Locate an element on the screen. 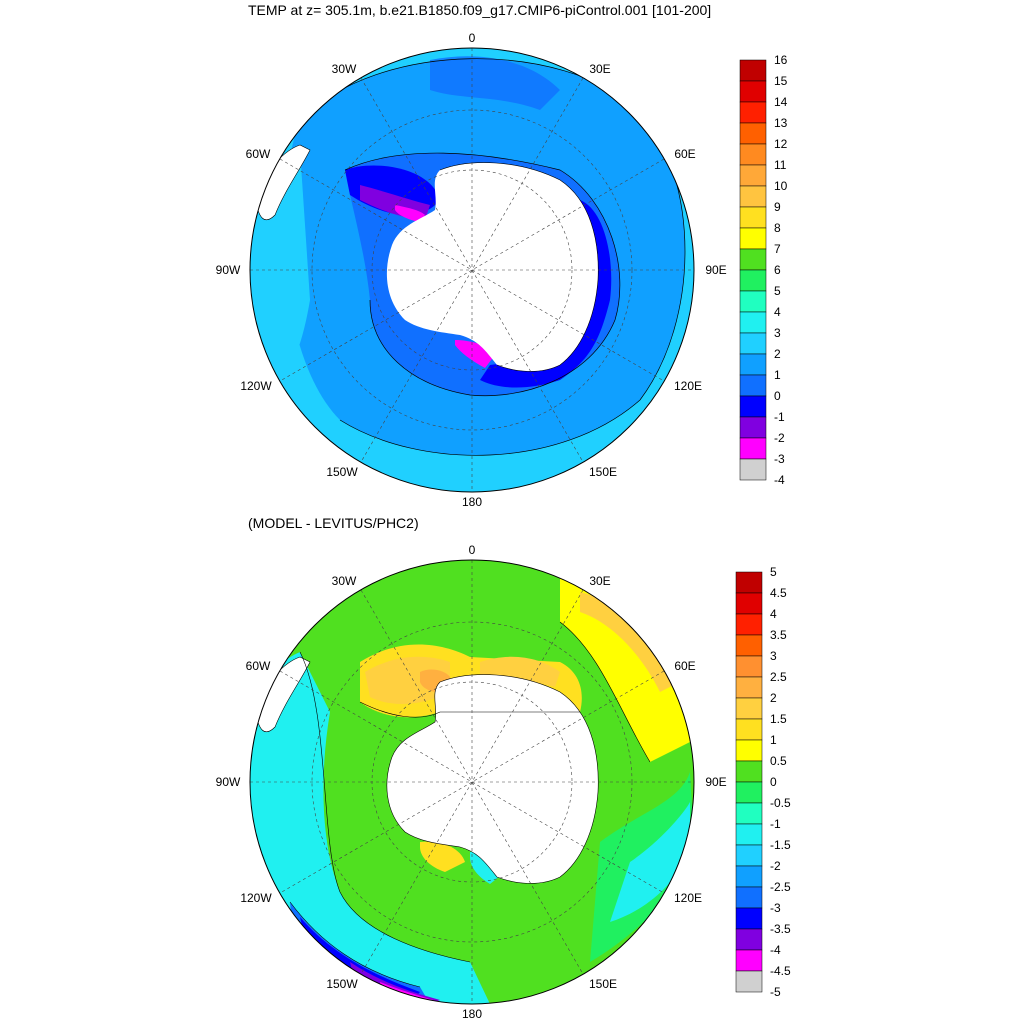  lon-label: 60W is located at coordinates (258, 154).